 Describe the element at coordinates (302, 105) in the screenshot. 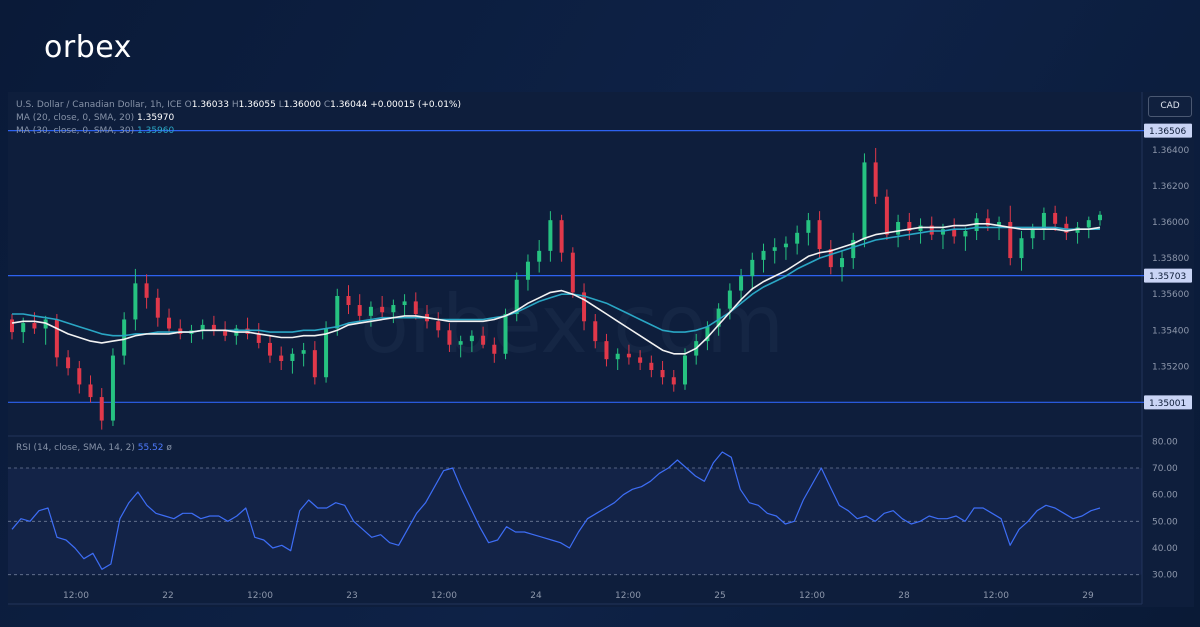

I see `legend-l-value: 1.36000` at that location.